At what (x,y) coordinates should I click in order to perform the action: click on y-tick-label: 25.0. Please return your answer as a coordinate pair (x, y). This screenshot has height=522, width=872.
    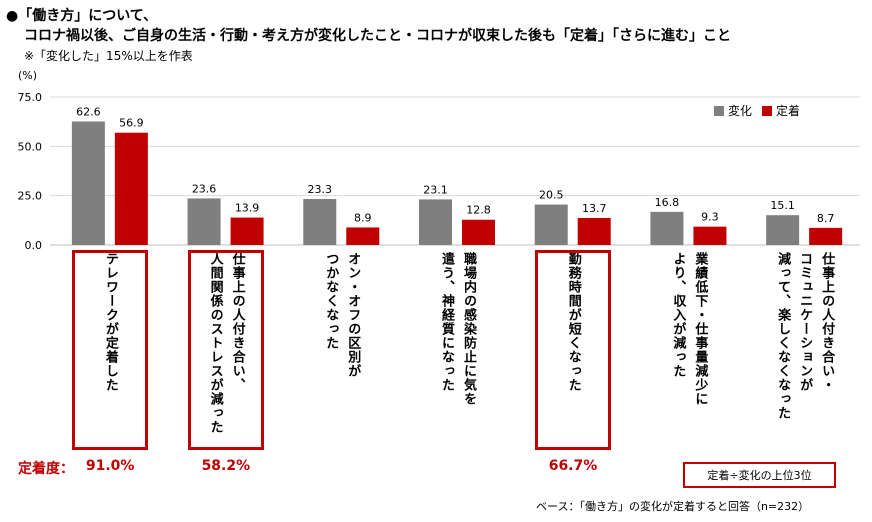
    Looking at the image, I should click on (30, 196).